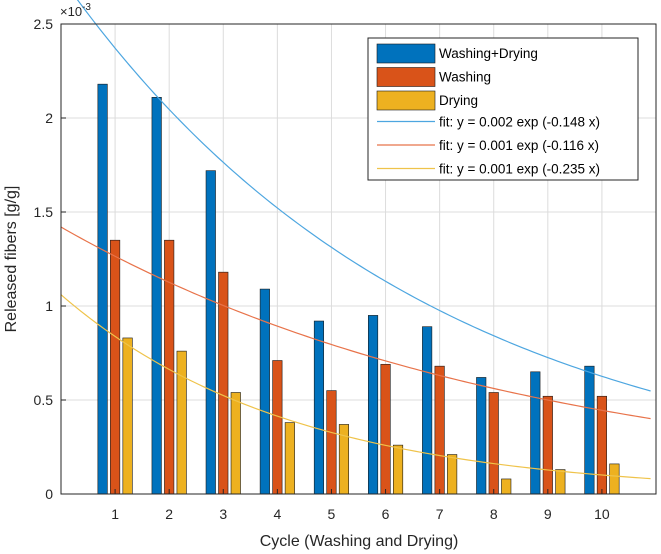  I want to click on x-tick-label: 6, so click(386, 514).